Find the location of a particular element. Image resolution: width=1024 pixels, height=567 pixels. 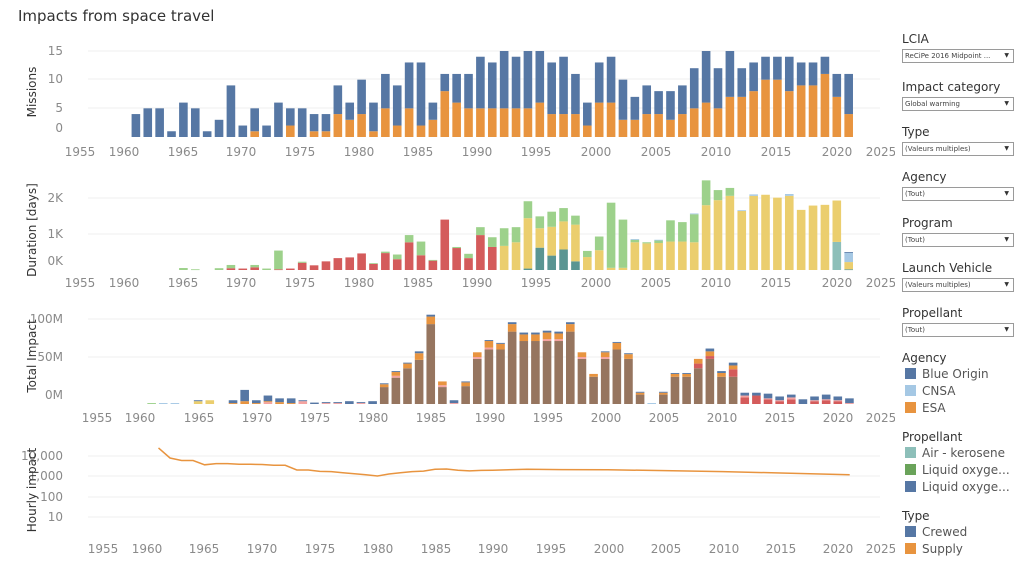

bar-segment-yellow-2000 is located at coordinates (599, 260).